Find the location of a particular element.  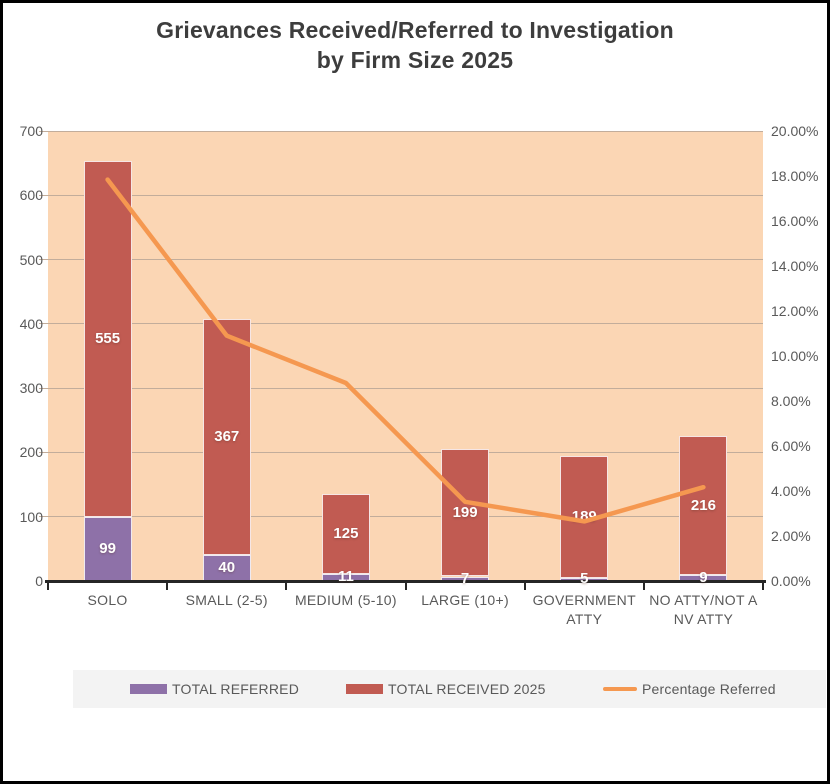

bar-value-label-referred: 5 is located at coordinates (584, 579).